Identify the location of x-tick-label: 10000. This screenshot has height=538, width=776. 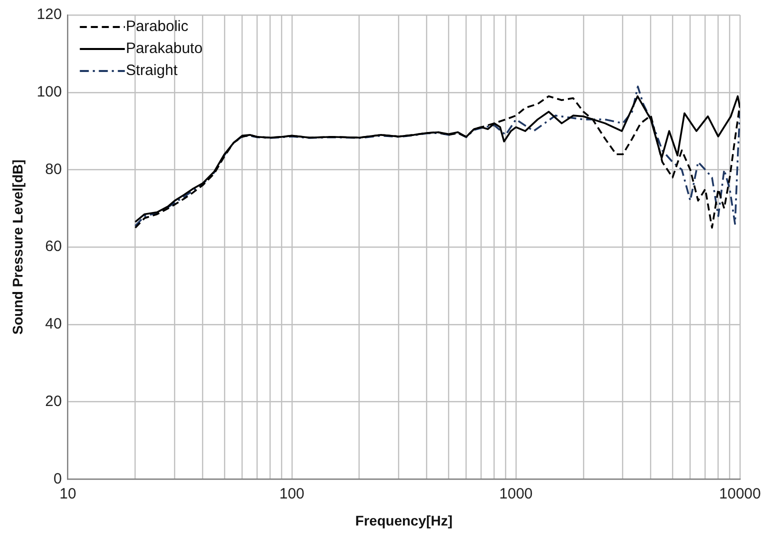
(740, 493).